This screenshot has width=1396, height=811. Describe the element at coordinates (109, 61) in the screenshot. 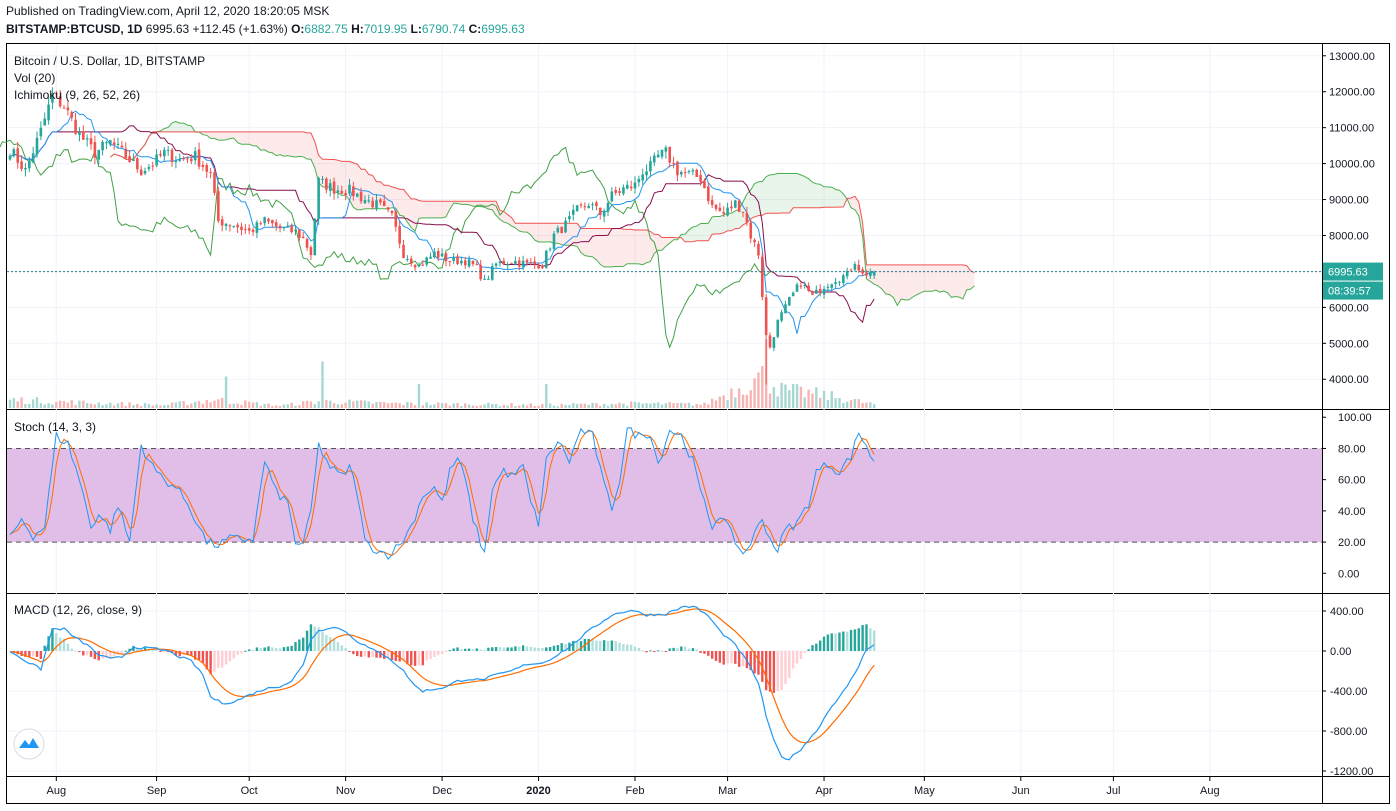

I see `main-series-legend: Bitcoin / U.S. Dollar, 1D, BITSTAMP` at that location.